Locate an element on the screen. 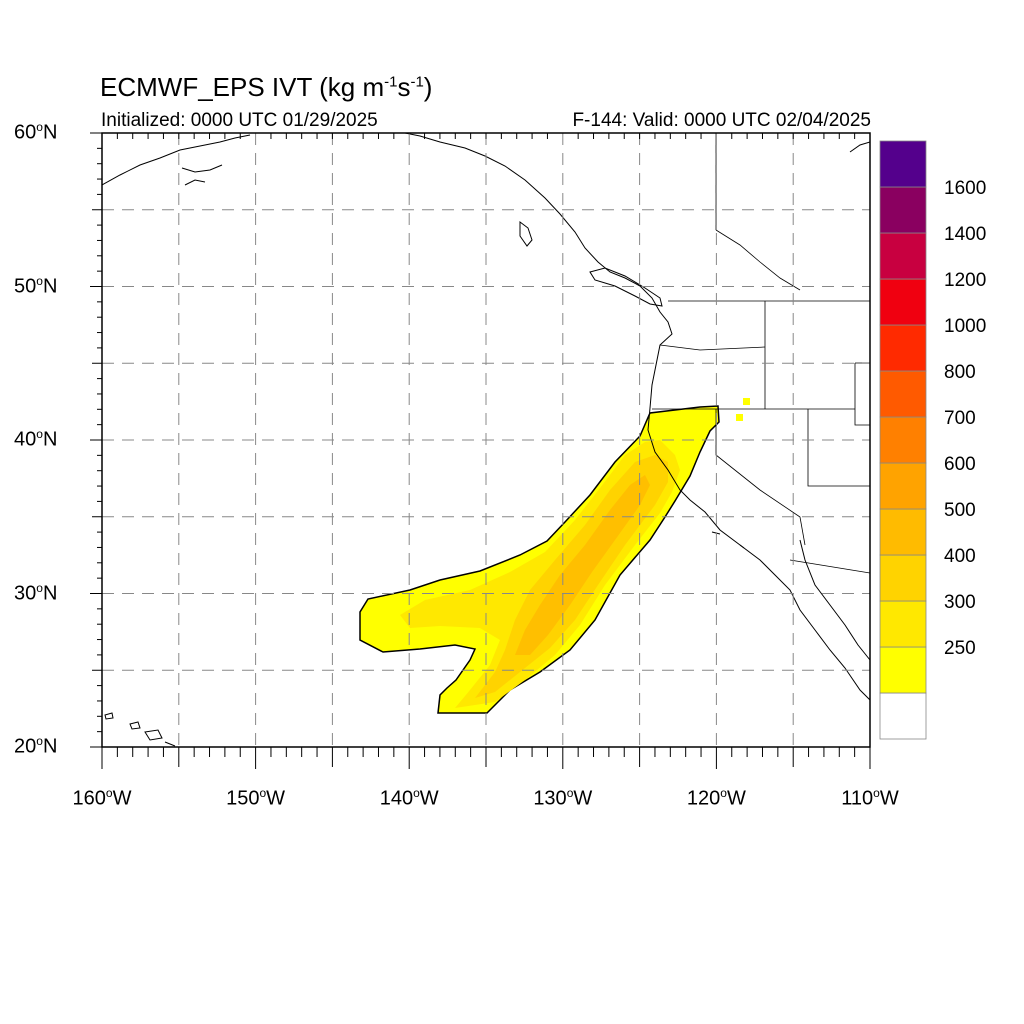 This screenshot has width=1024, height=1024. alaska-coast is located at coordinates (176, 160).